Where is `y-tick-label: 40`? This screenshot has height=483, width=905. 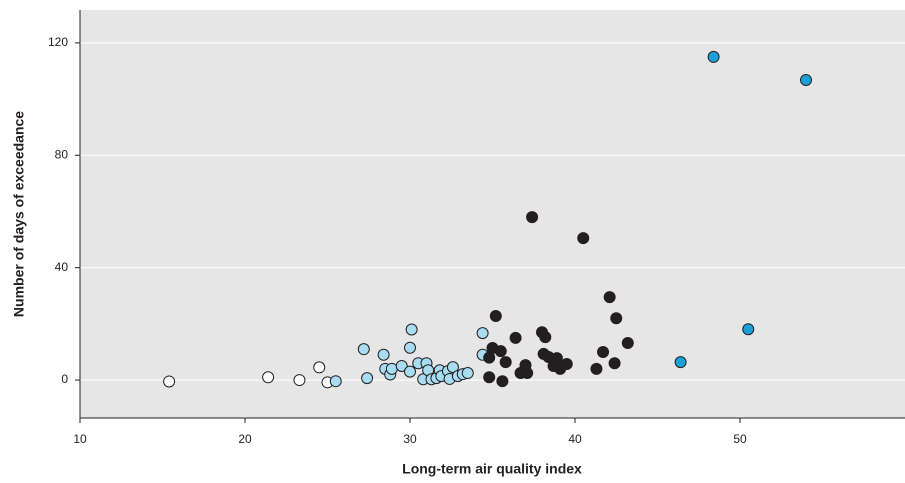 y-tick-label: 40 is located at coordinates (62, 267).